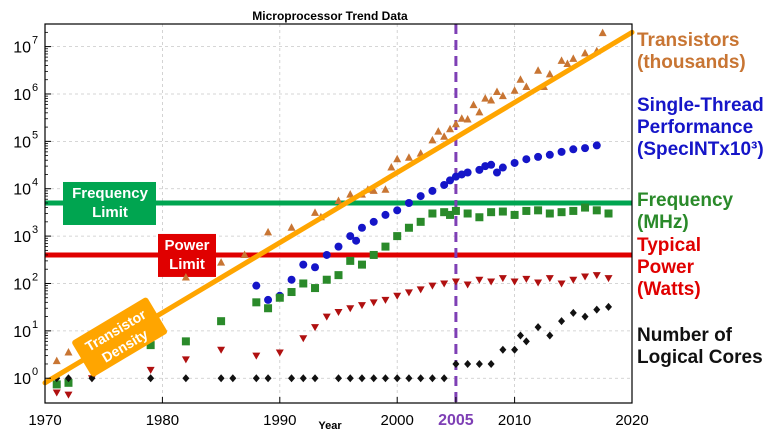 Image resolution: width=776 pixels, height=430 pixels. Describe the element at coordinates (397, 420) in the screenshot. I see `x-tick-label: 2000` at that location.